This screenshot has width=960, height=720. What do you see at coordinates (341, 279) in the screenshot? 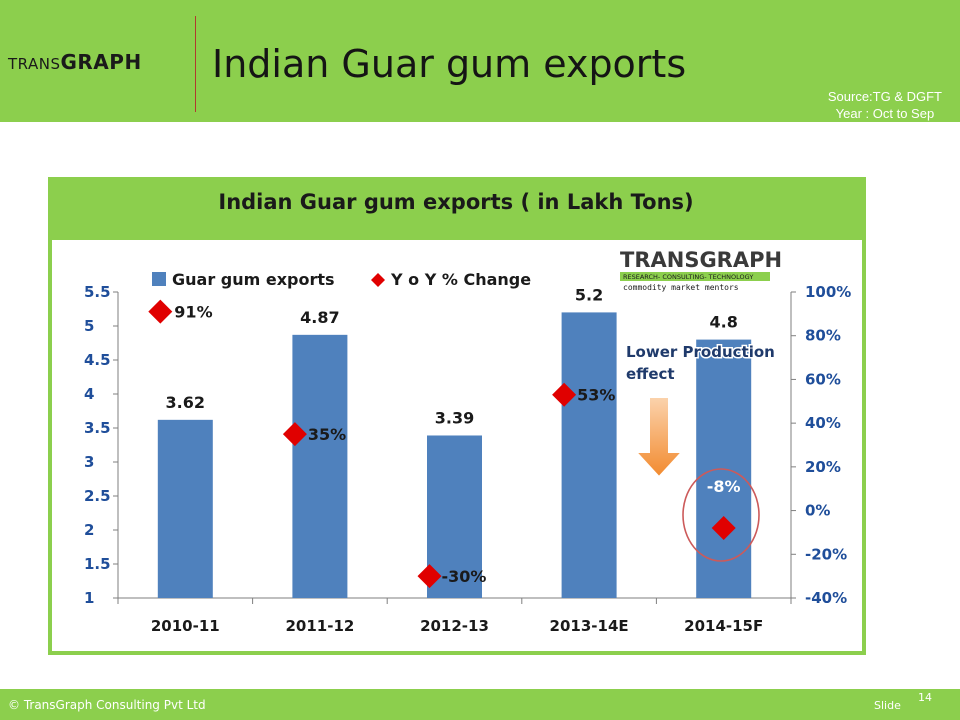
I see `chart-legend: Guar gum exports Y o Y % Change` at bounding box center [341, 279].